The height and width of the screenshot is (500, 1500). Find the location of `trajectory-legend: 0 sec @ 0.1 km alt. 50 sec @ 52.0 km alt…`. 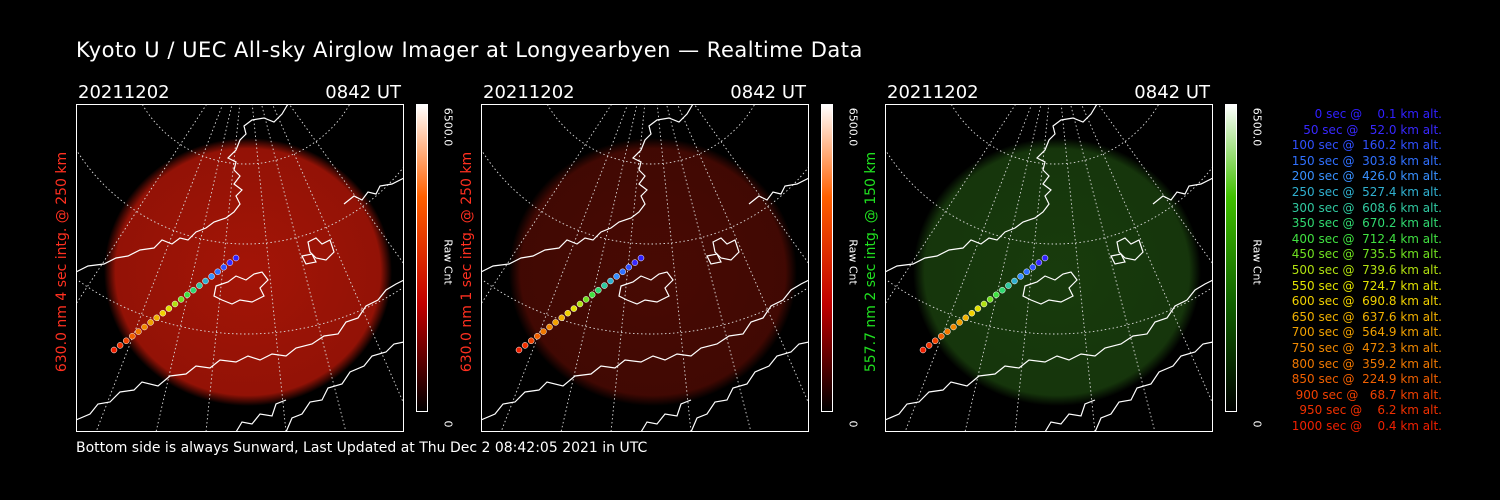

trajectory-legend: 0 sec @ 0.1 km alt. 50 sec @ 52.0 km alt… is located at coordinates (1352, 270).